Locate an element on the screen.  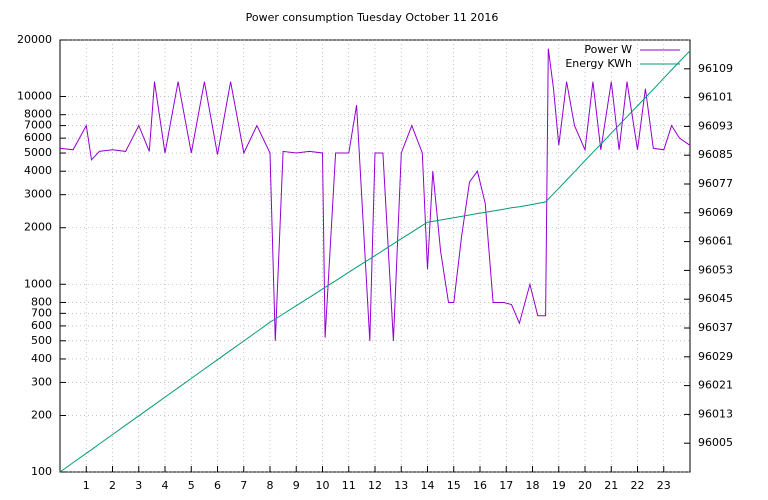
x-tick-label: 15 is located at coordinates (454, 485).